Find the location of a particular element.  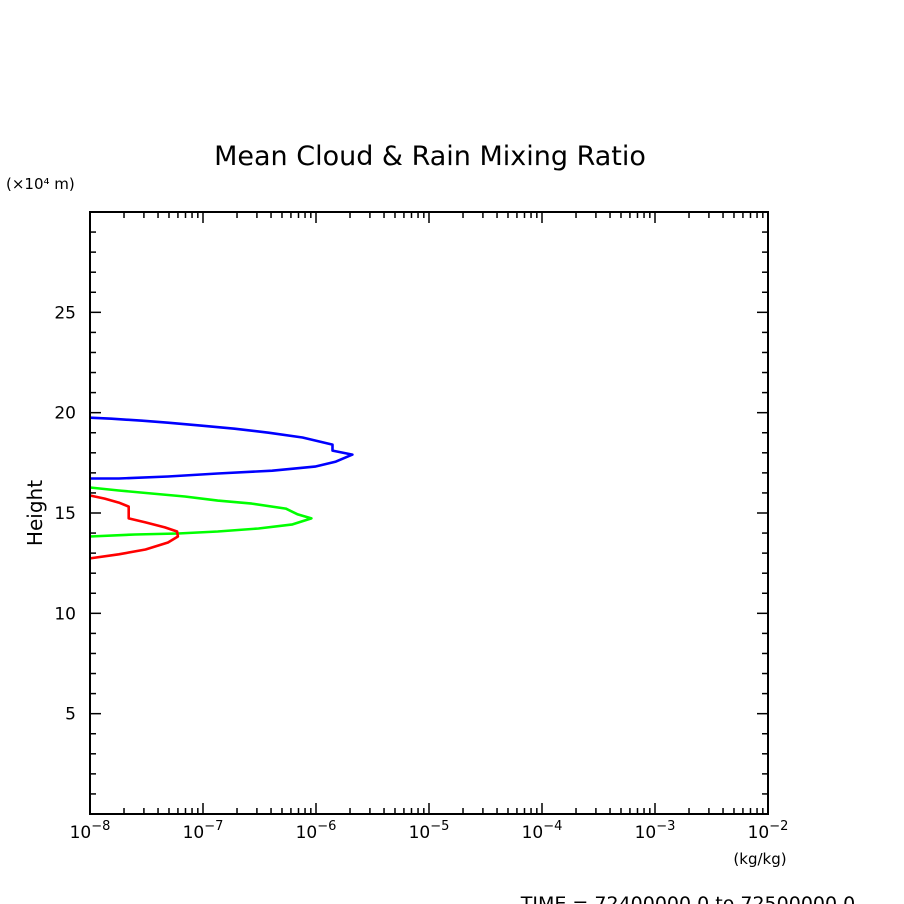

x-tick-label: 10⁻⁷ is located at coordinates (203, 831).